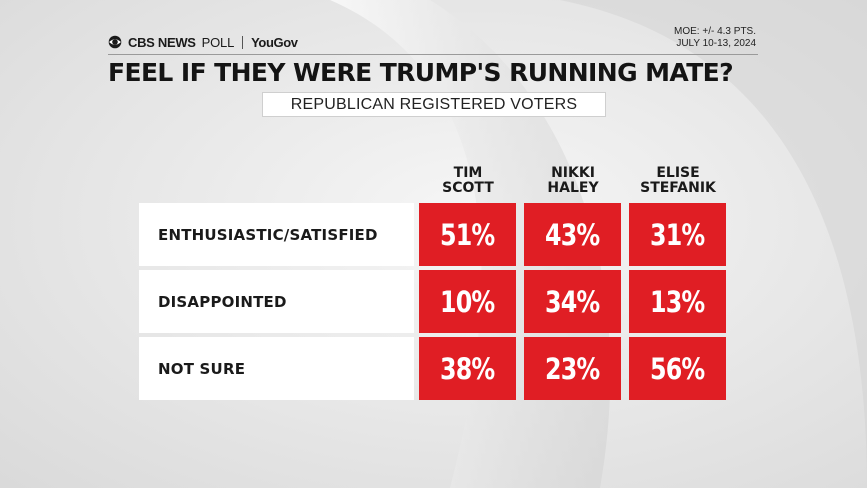 This screenshot has height=488, width=867. What do you see at coordinates (218, 42) in the screenshot?
I see `brand-poll: POLL` at bounding box center [218, 42].